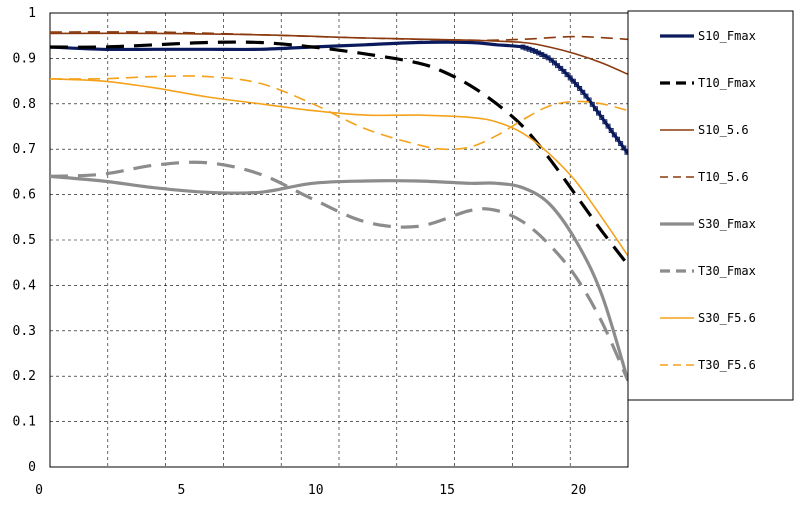  What do you see at coordinates (727, 36) in the screenshot?
I see `legend-label-S10_Fmax: S10_Fmax` at bounding box center [727, 36].